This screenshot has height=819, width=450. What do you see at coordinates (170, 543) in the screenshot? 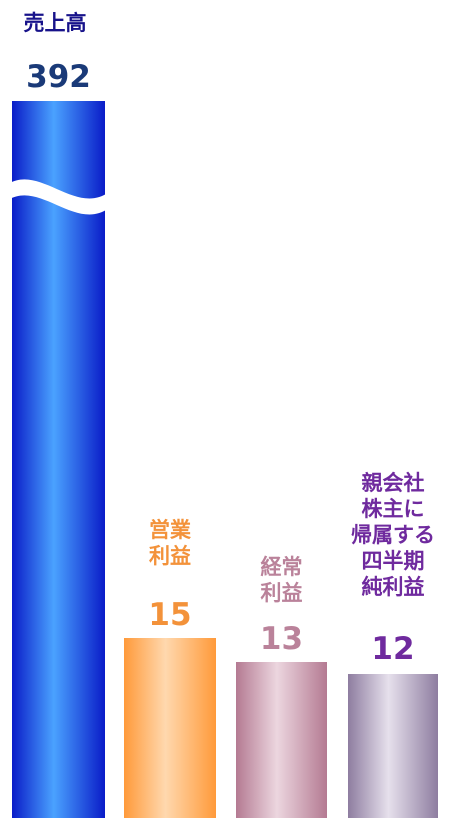
I see `category-label-1: 営業 利益` at bounding box center [170, 543].